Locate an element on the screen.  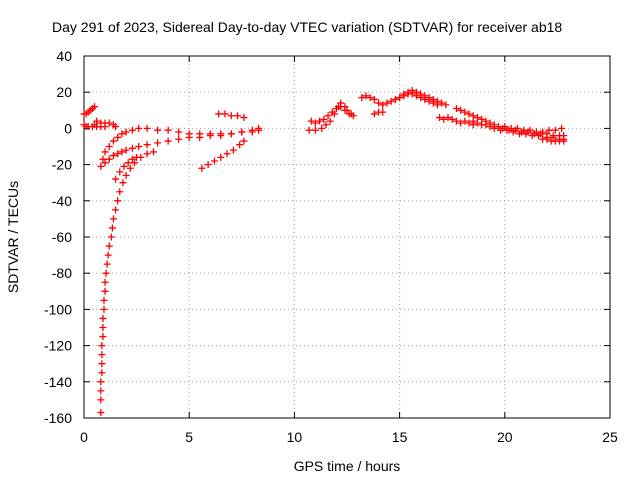
x-tick-label: 5 is located at coordinates (189, 437).